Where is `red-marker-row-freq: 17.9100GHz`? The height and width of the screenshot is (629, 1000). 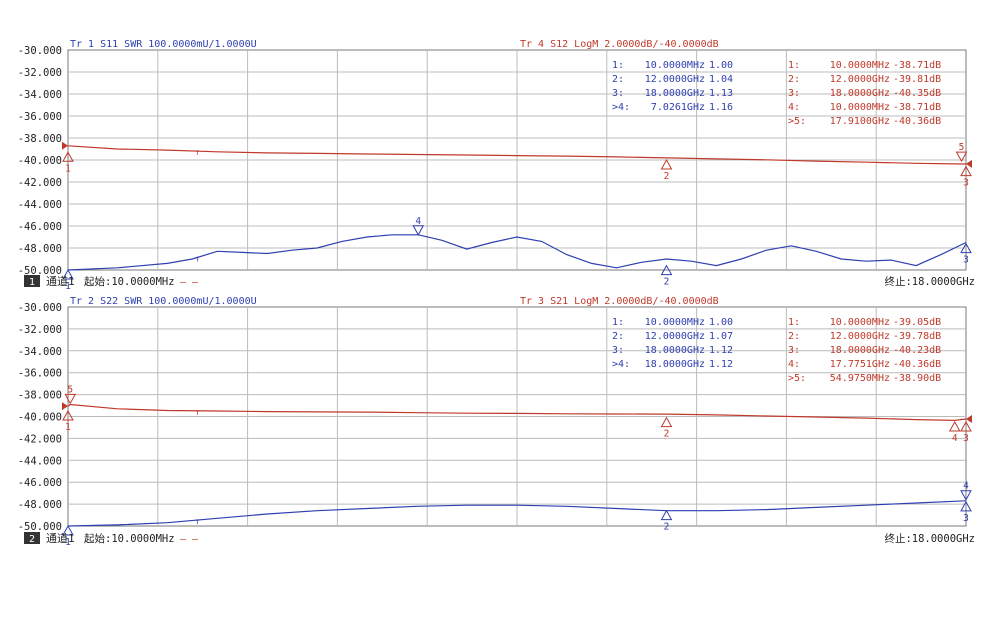
red-marker-row-freq: 17.9100GHz is located at coordinates (860, 121).